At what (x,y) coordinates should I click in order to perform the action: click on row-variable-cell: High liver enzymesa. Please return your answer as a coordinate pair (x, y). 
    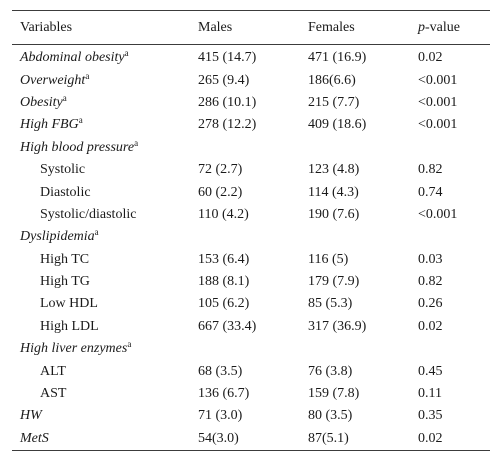
    Looking at the image, I should click on (101, 349).